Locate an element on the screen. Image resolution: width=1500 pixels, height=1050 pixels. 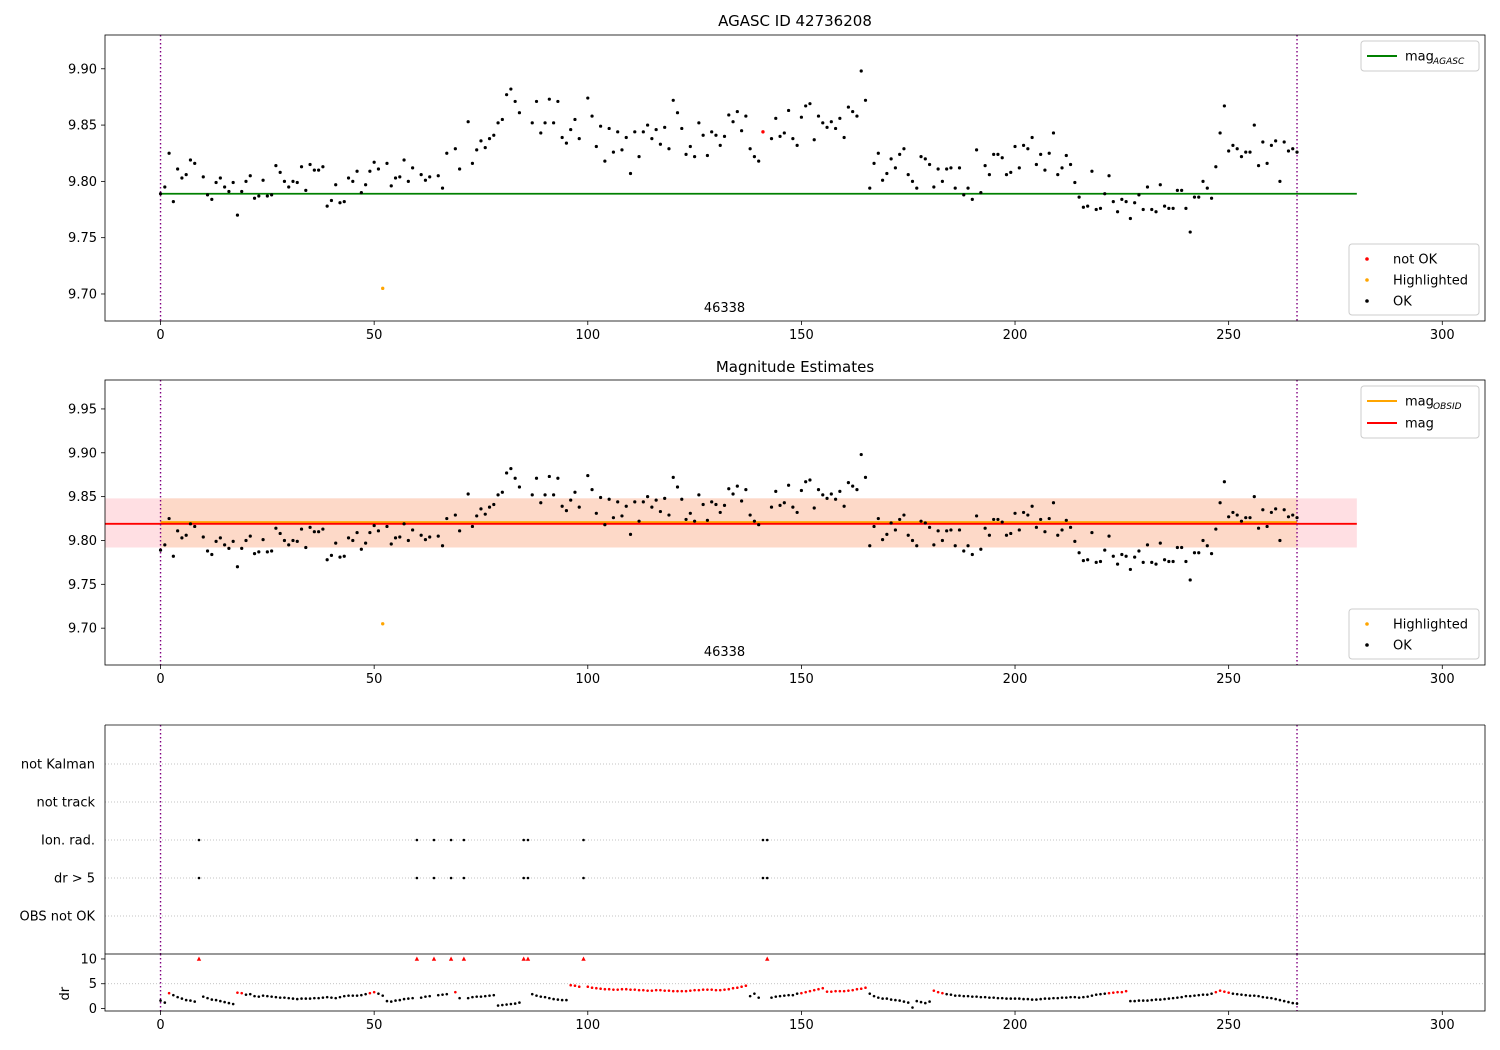
agasc-title: AGASC ID 42736208 is located at coordinates (795, 21).